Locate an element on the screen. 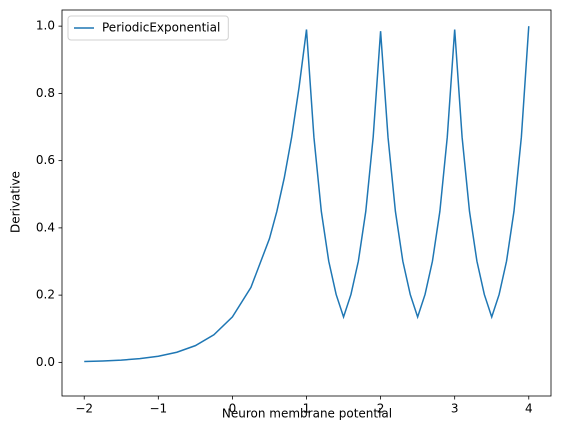  y-tick-label: 1.0 is located at coordinates (45, 26).